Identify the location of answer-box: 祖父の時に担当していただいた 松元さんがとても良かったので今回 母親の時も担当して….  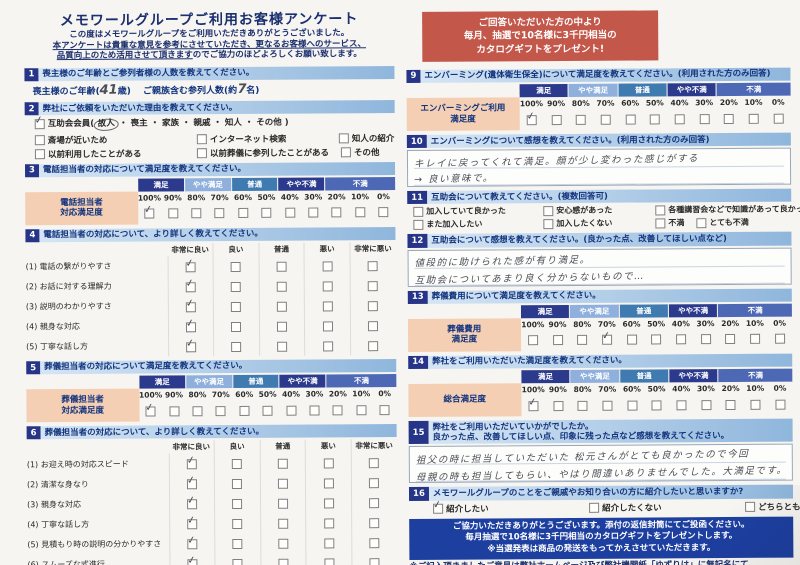
(600, 463).